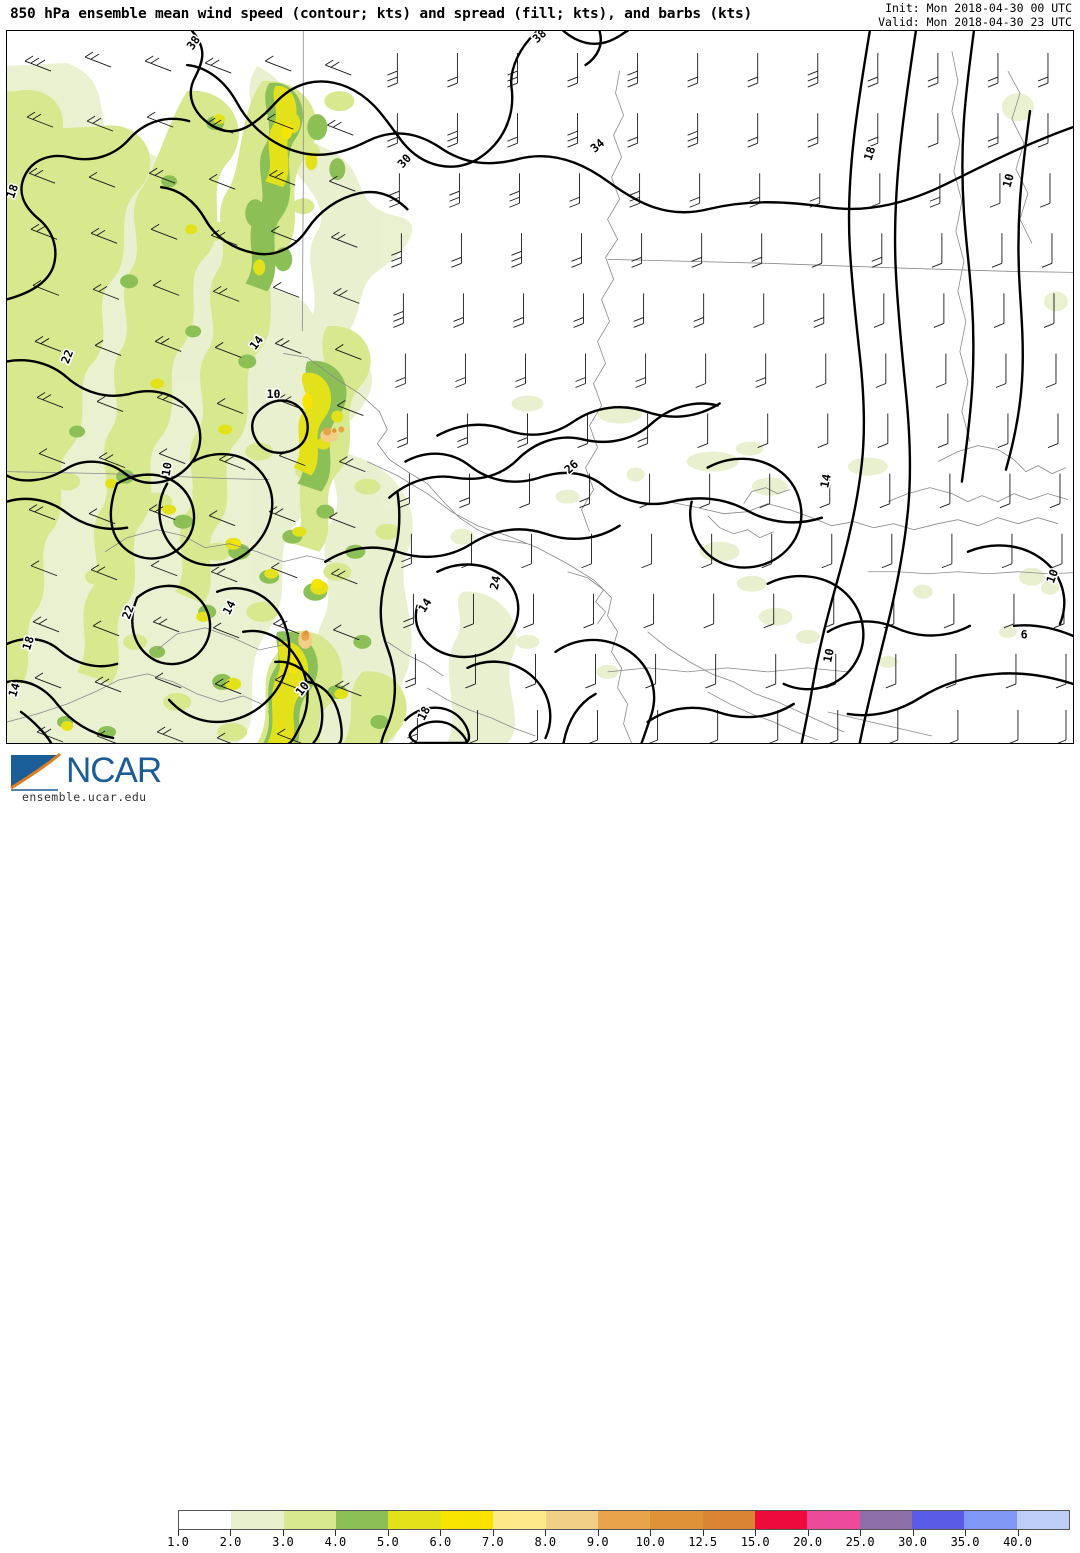  I want to click on colorbar-tick-label: 2.0, so click(230, 1542).